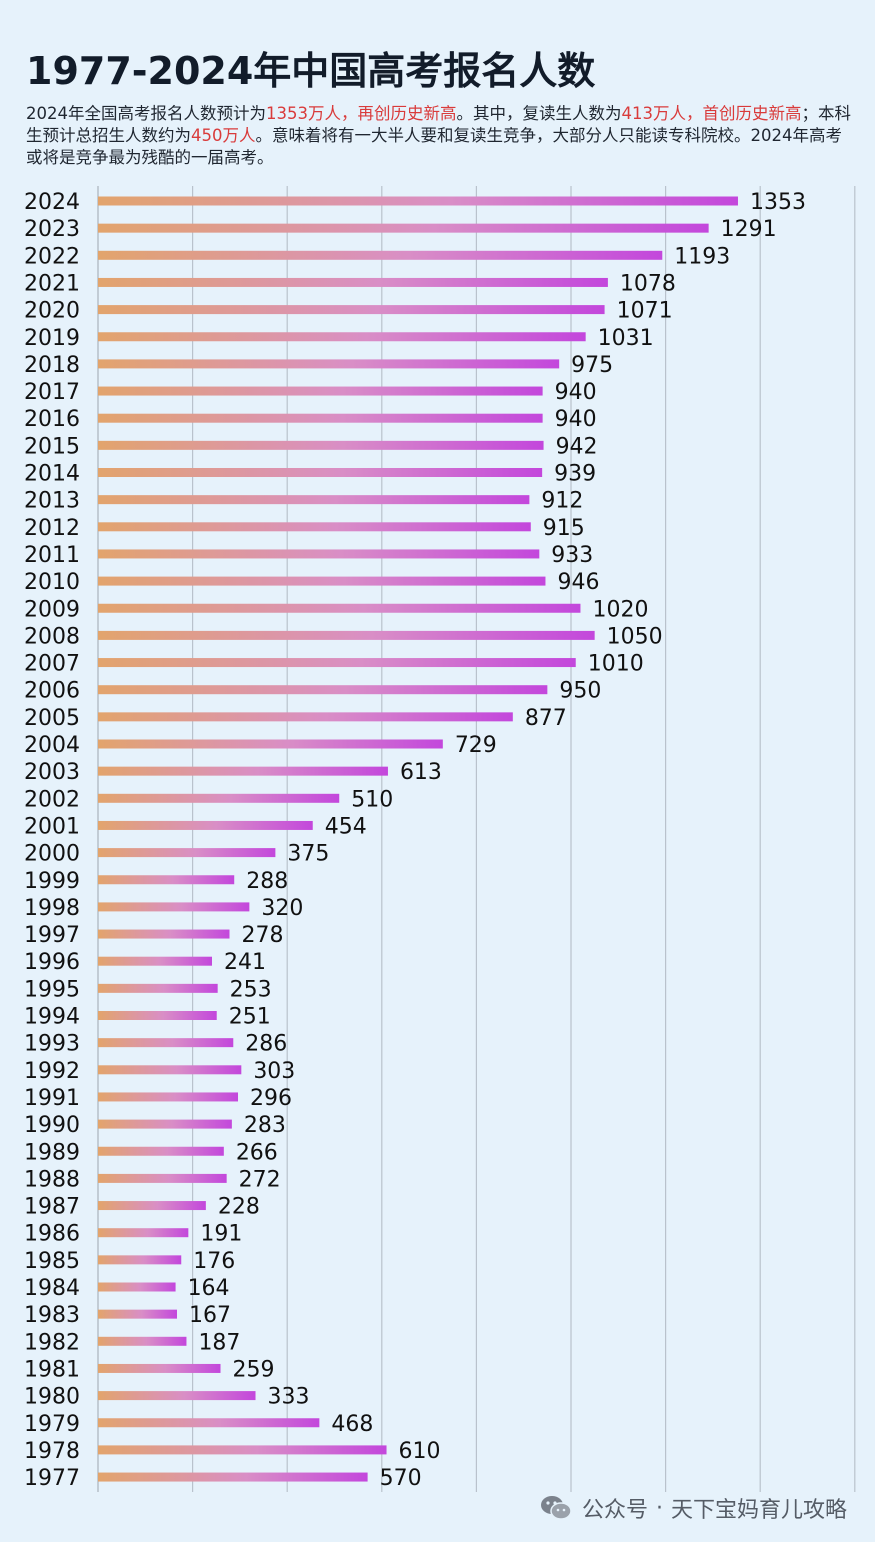 Image resolution: width=875 pixels, height=1542 pixels. What do you see at coordinates (539, 113) in the screenshot?
I see `description-text: 。其中，复读生人数为` at bounding box center [539, 113].